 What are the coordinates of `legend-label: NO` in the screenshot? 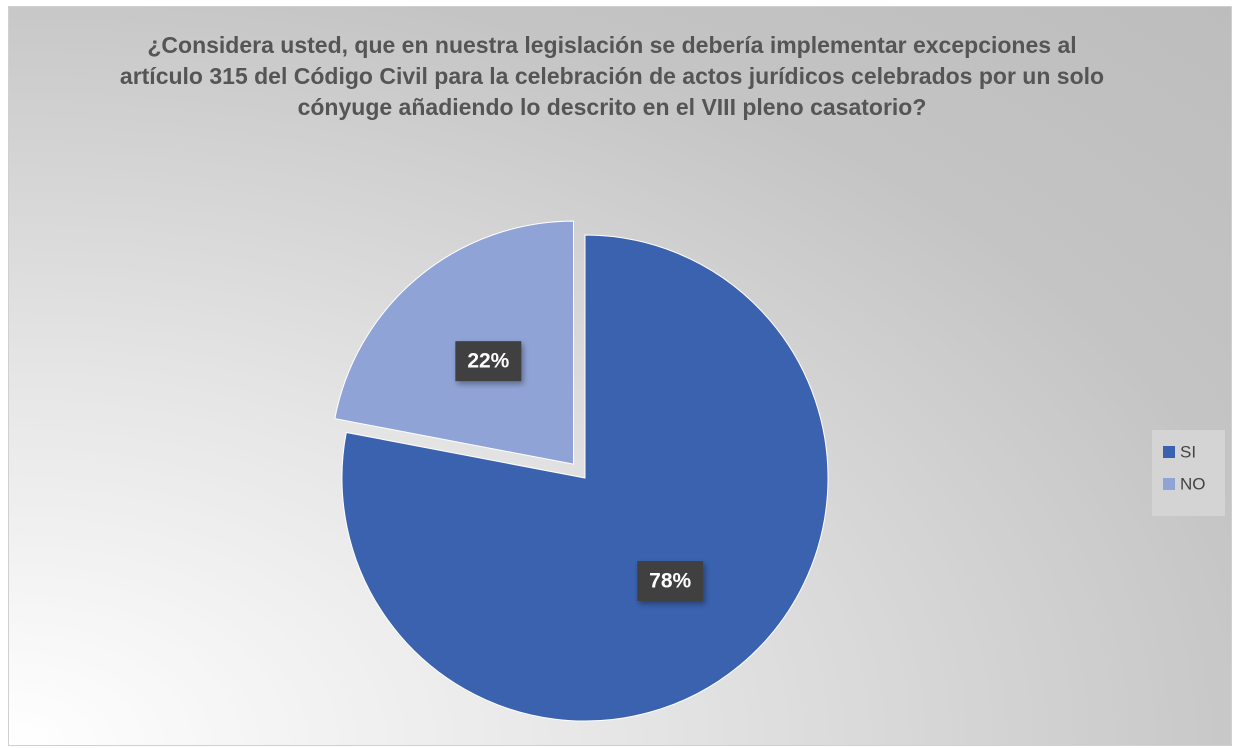 It's located at (1193, 483).